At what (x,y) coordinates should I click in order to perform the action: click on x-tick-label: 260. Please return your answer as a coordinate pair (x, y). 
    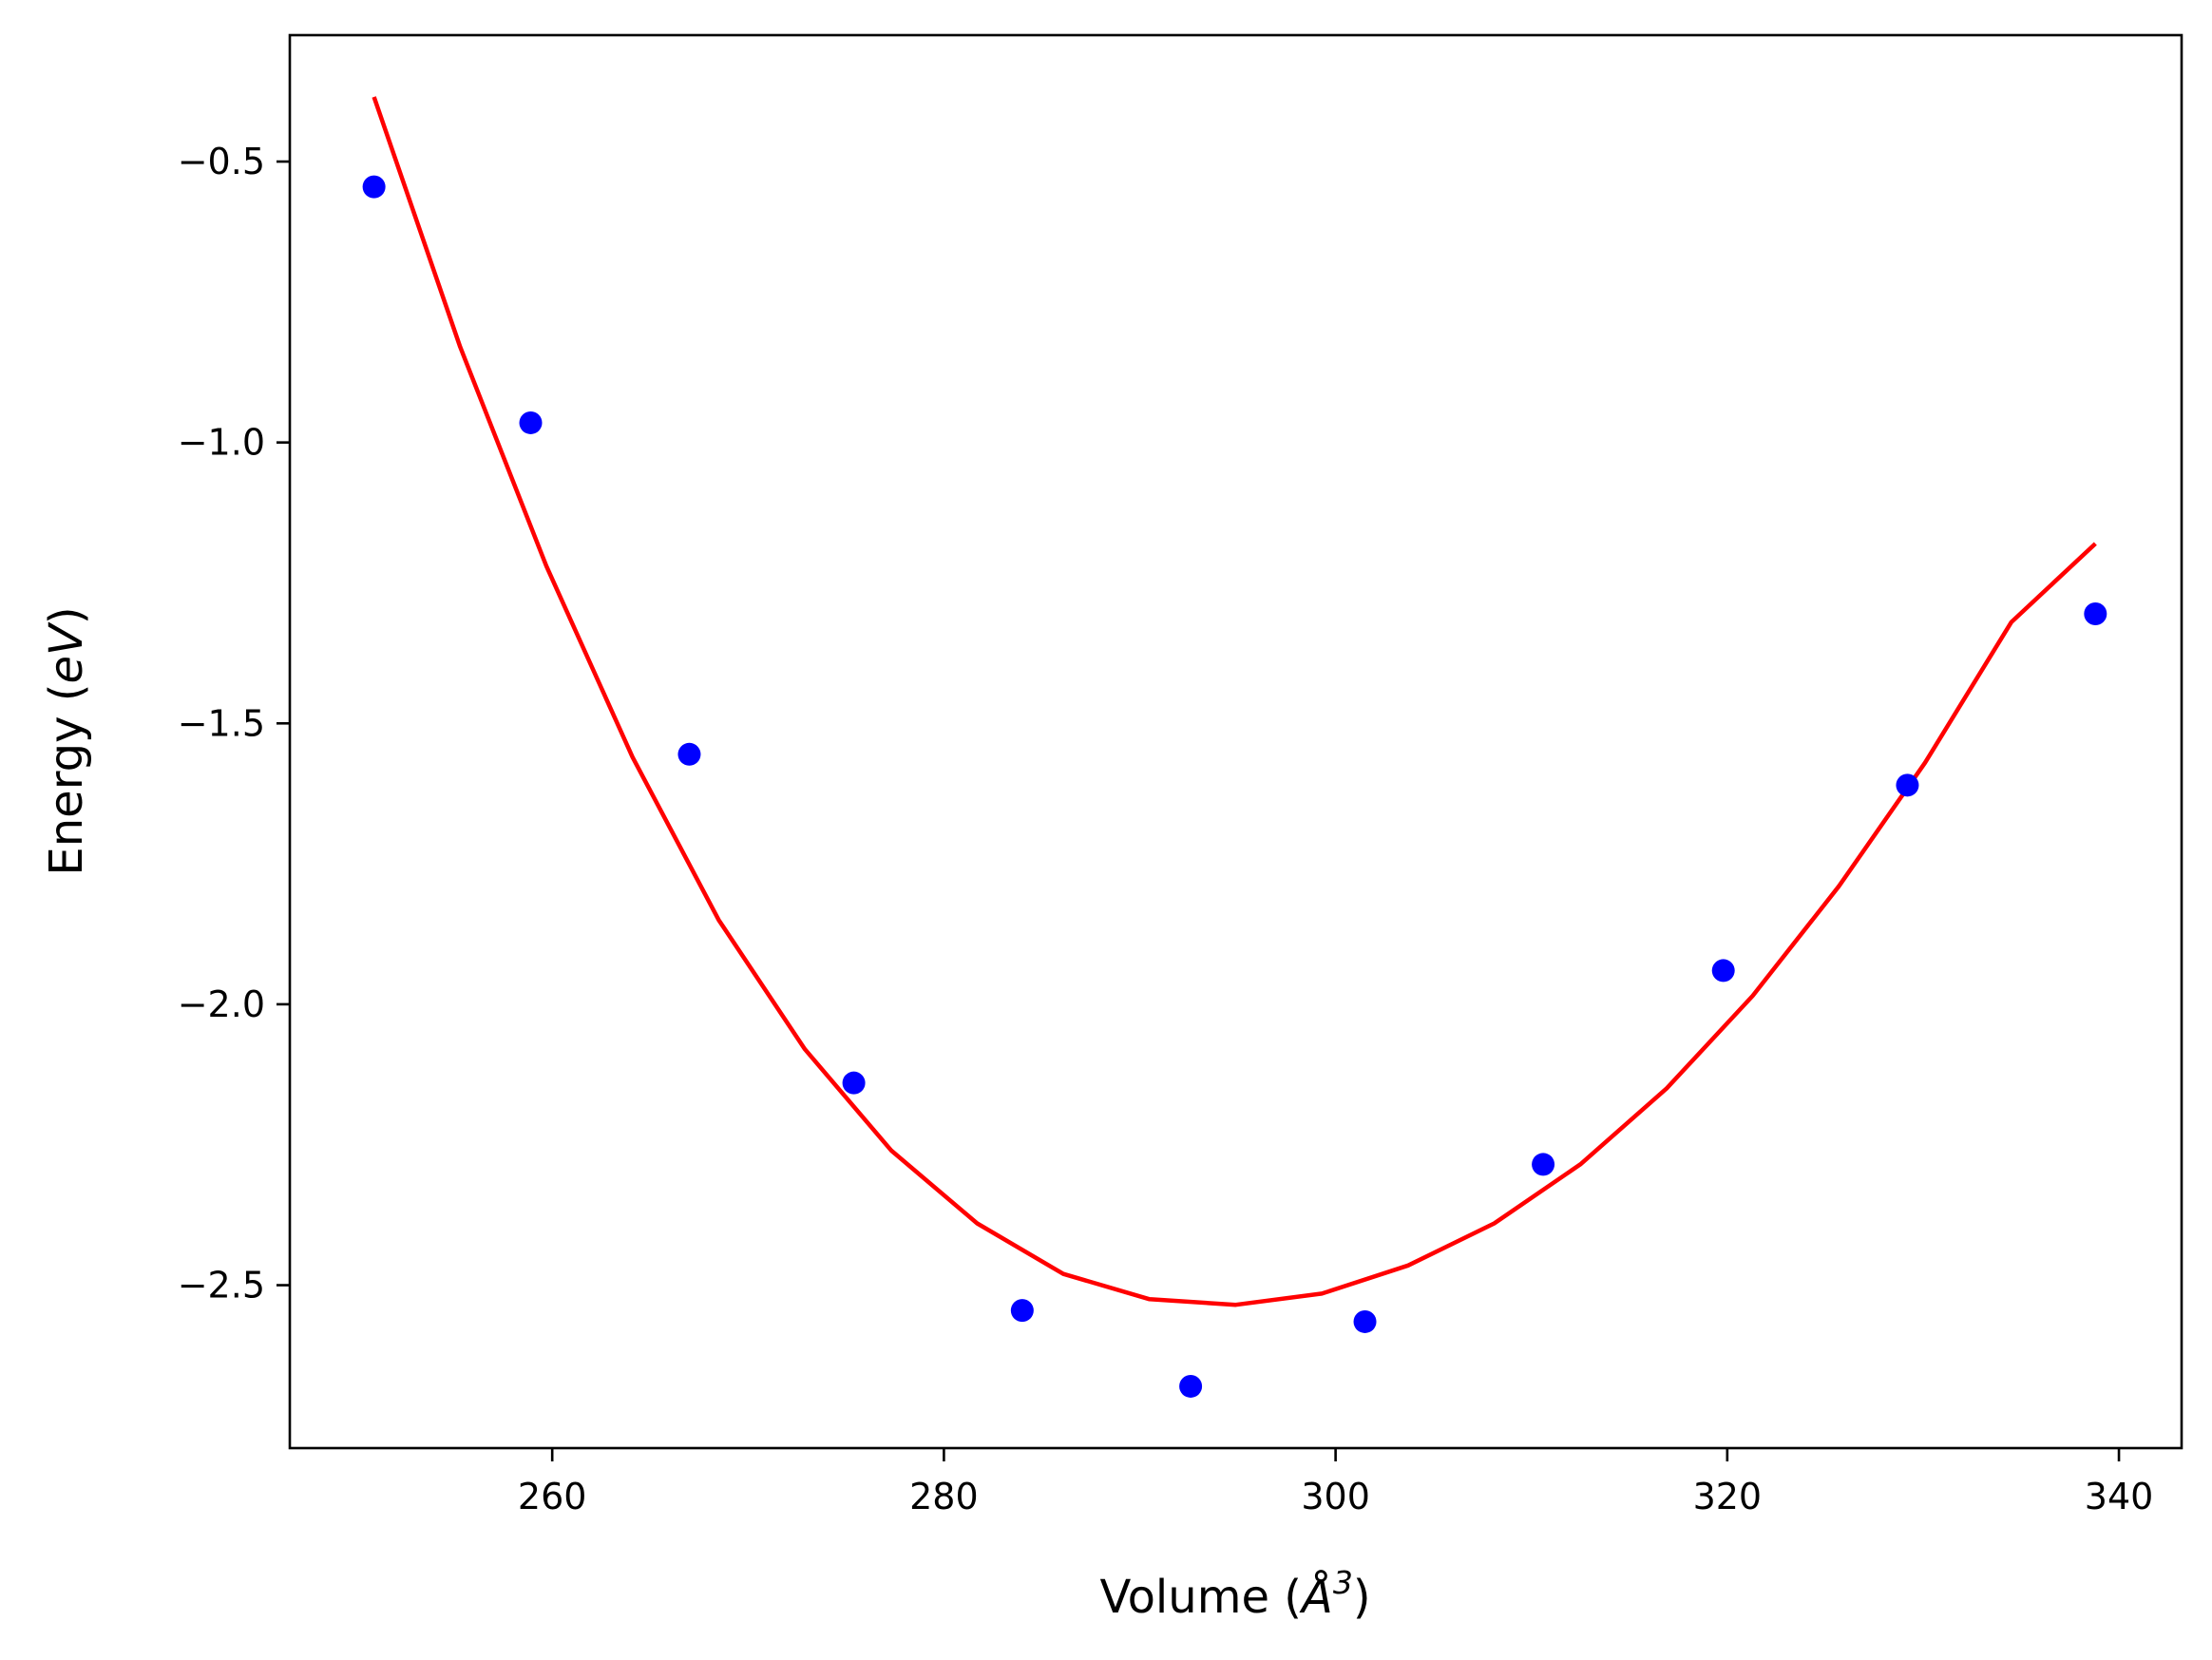
    Looking at the image, I should click on (552, 1496).